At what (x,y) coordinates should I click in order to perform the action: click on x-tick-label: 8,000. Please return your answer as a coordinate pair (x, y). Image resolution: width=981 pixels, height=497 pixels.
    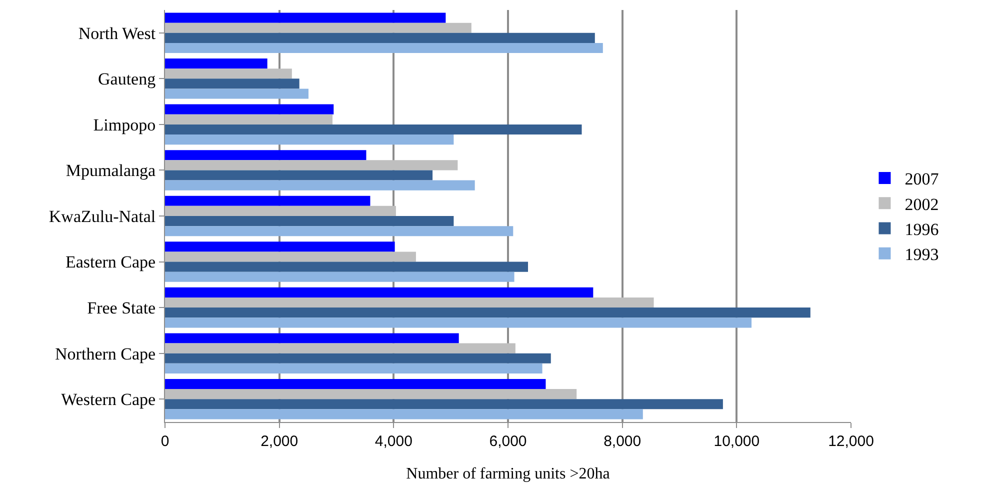
    Looking at the image, I should click on (623, 441).